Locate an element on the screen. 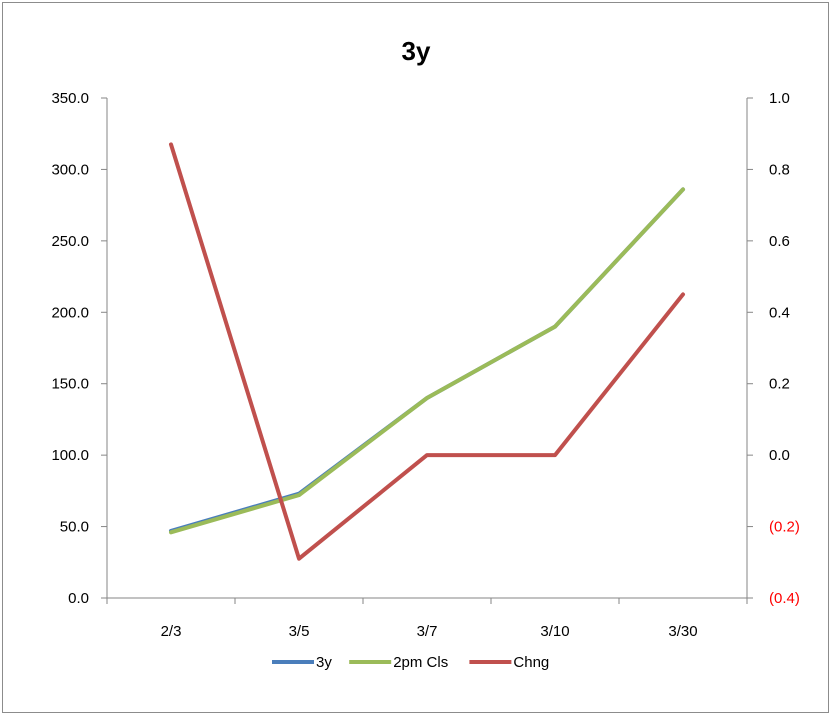 The height and width of the screenshot is (717, 833). x-tick-label: 3/30 is located at coordinates (682, 631).